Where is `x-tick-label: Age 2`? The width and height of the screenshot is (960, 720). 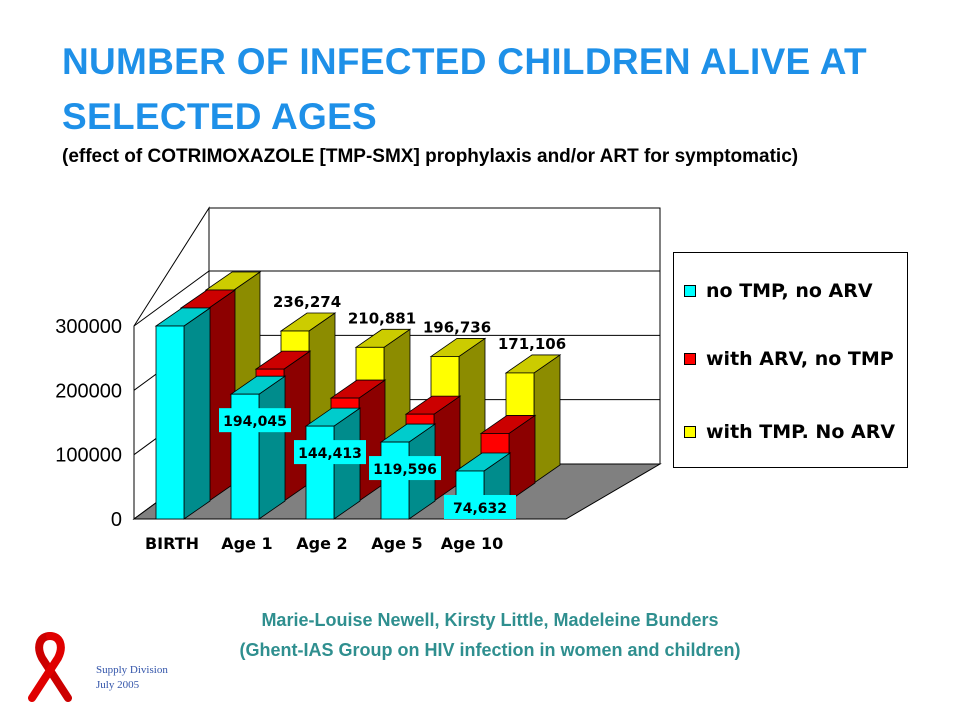
x-tick-label: Age 2 is located at coordinates (321, 543).